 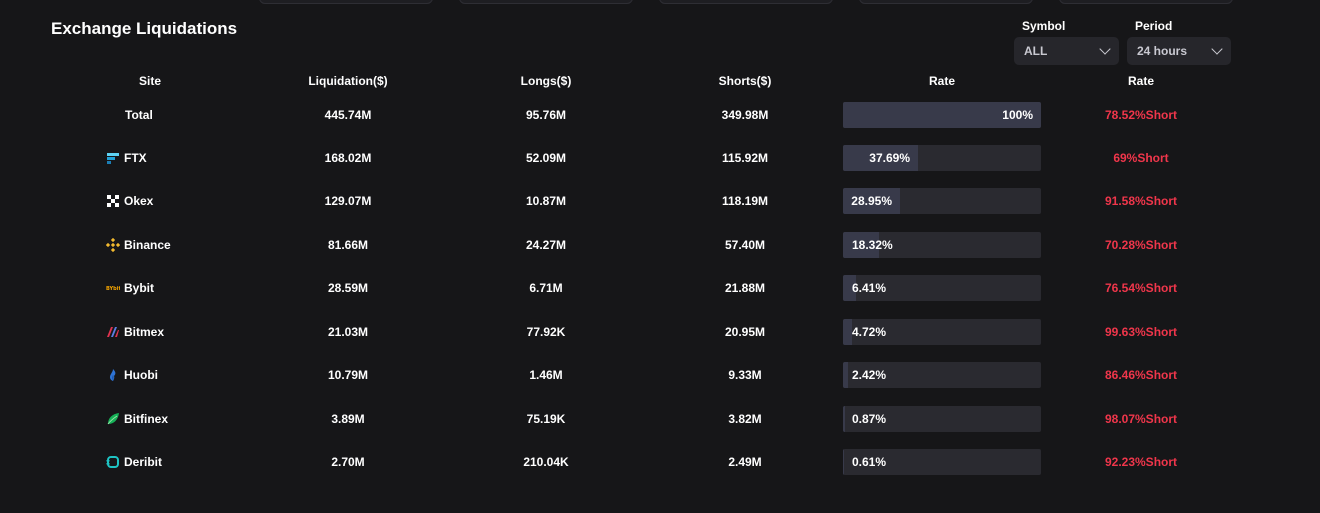 I want to click on rate-bar-label: 4.72%, so click(x=869, y=332).